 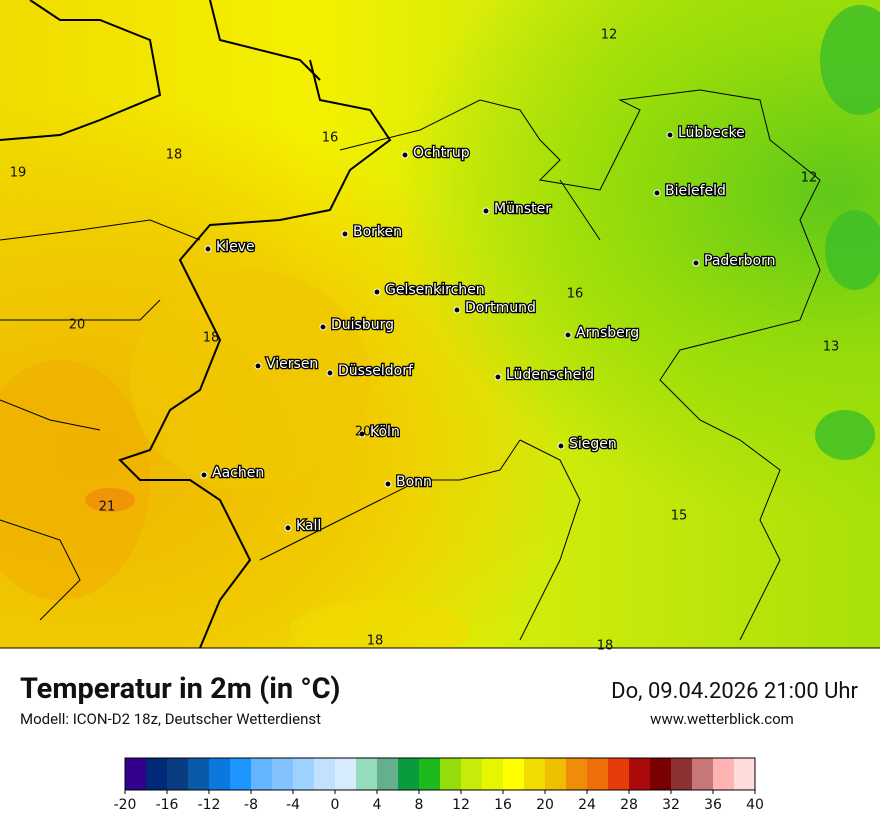 What do you see at coordinates (831, 347) in the screenshot?
I see `contour-label: 13` at bounding box center [831, 347].